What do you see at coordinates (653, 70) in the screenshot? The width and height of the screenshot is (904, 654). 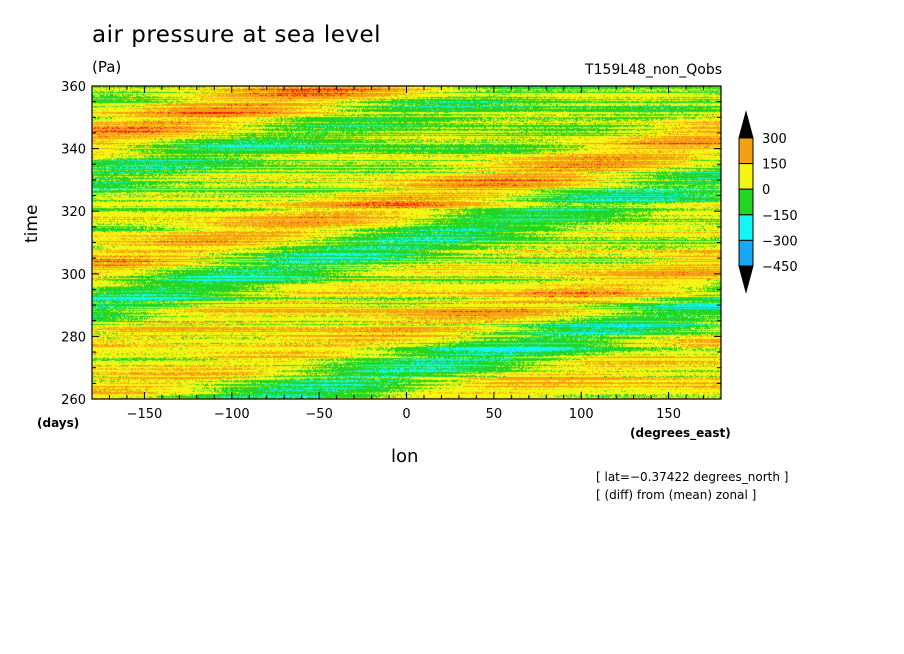 I see `run-label: T159L48_non_Qobs` at bounding box center [653, 70].